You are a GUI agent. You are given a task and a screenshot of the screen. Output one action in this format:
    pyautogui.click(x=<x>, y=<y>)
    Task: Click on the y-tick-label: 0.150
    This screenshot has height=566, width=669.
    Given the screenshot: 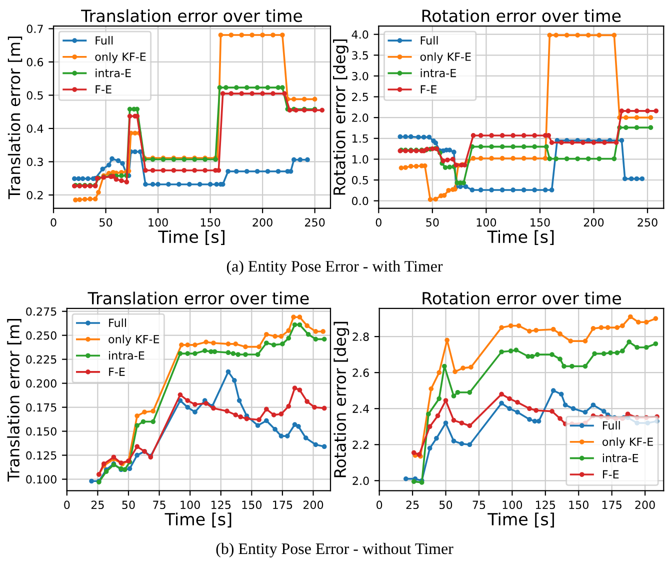 What is the action you would take?
    pyautogui.click(x=41, y=431)
    